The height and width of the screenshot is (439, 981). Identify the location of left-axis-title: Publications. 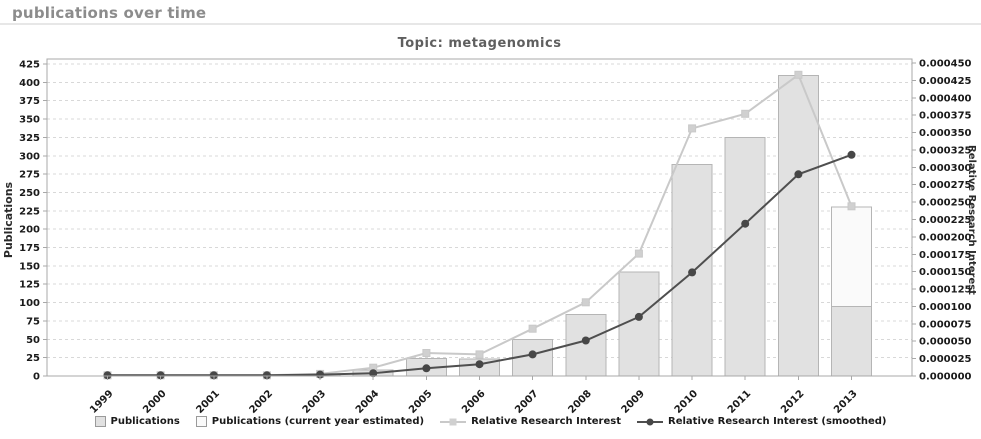
(8, 219).